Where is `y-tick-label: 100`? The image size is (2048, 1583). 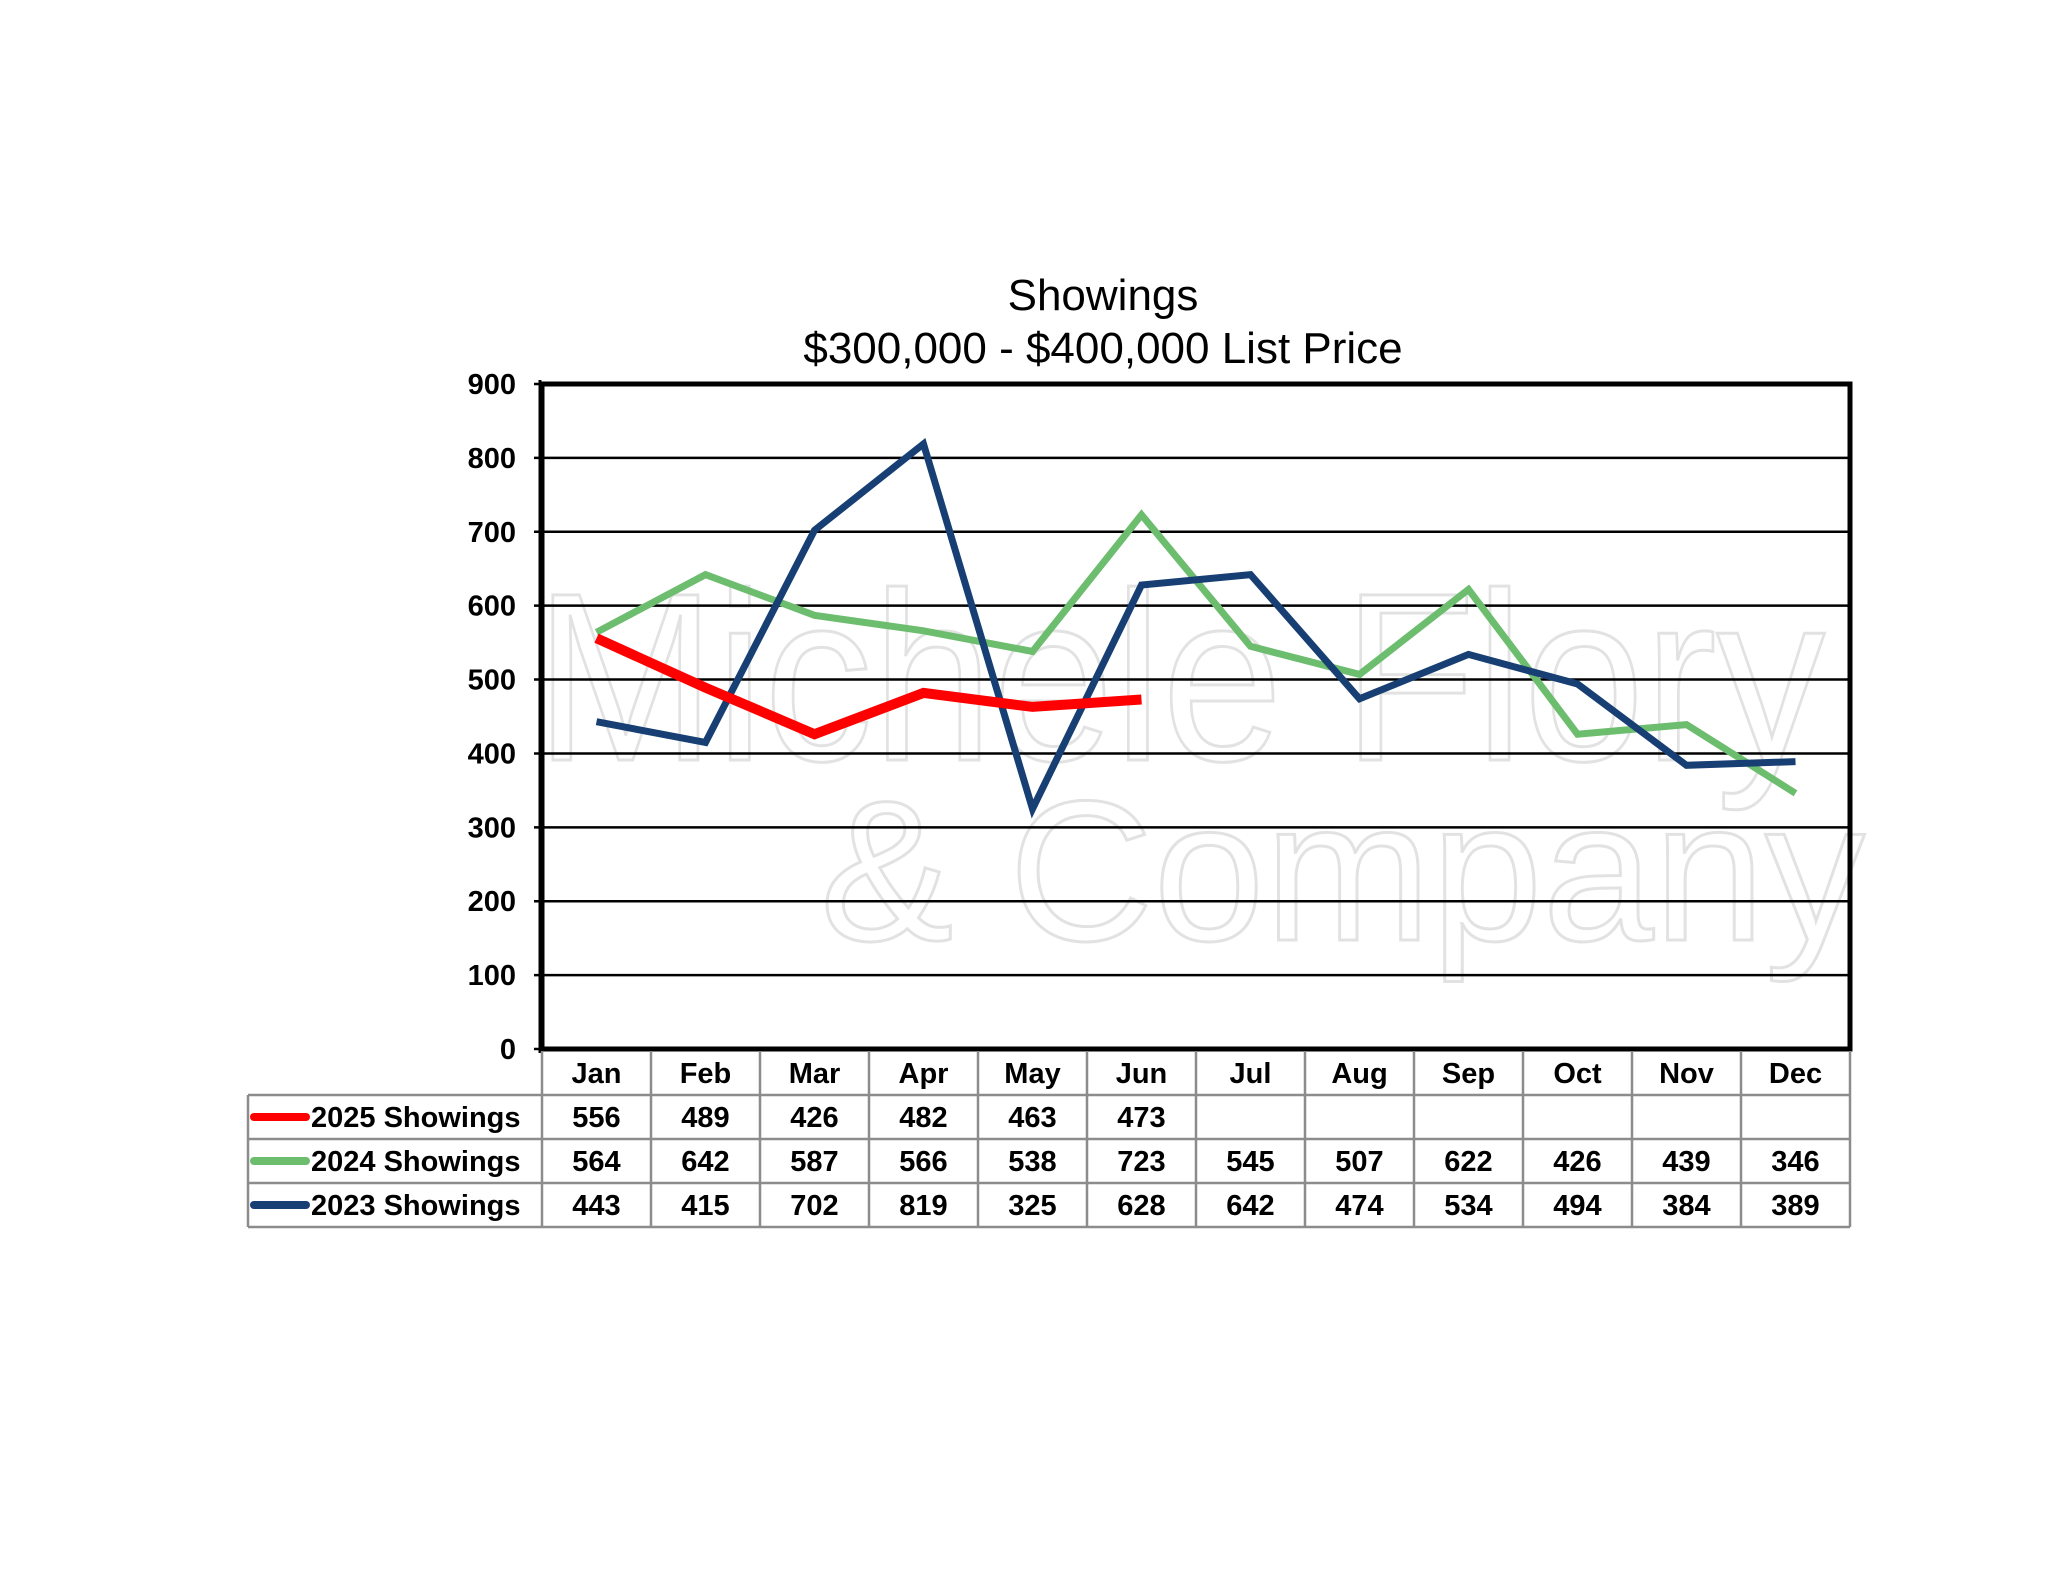 y-tick-label: 100 is located at coordinates (492, 976).